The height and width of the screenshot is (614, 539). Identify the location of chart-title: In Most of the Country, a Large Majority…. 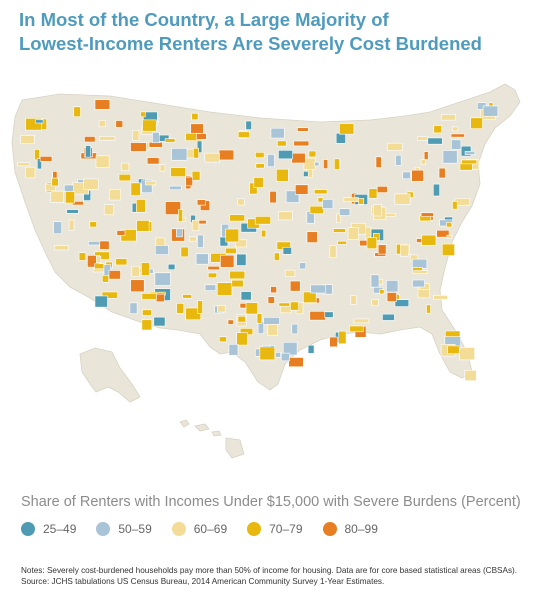
(276, 32).